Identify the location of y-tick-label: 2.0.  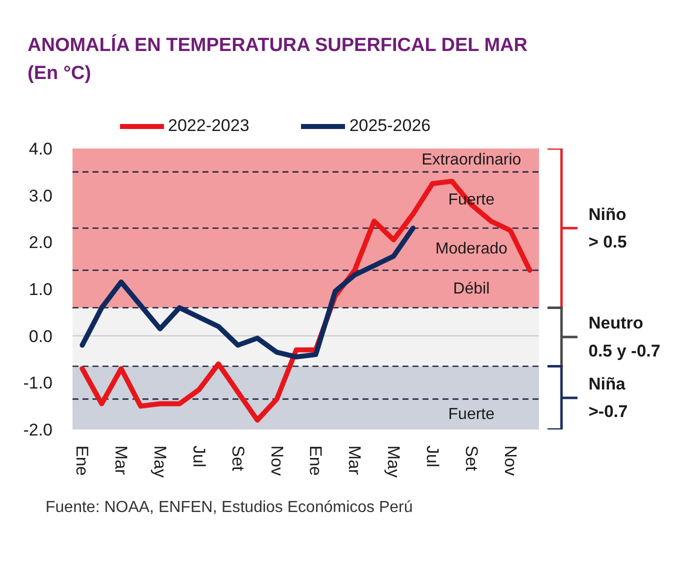
(40, 242).